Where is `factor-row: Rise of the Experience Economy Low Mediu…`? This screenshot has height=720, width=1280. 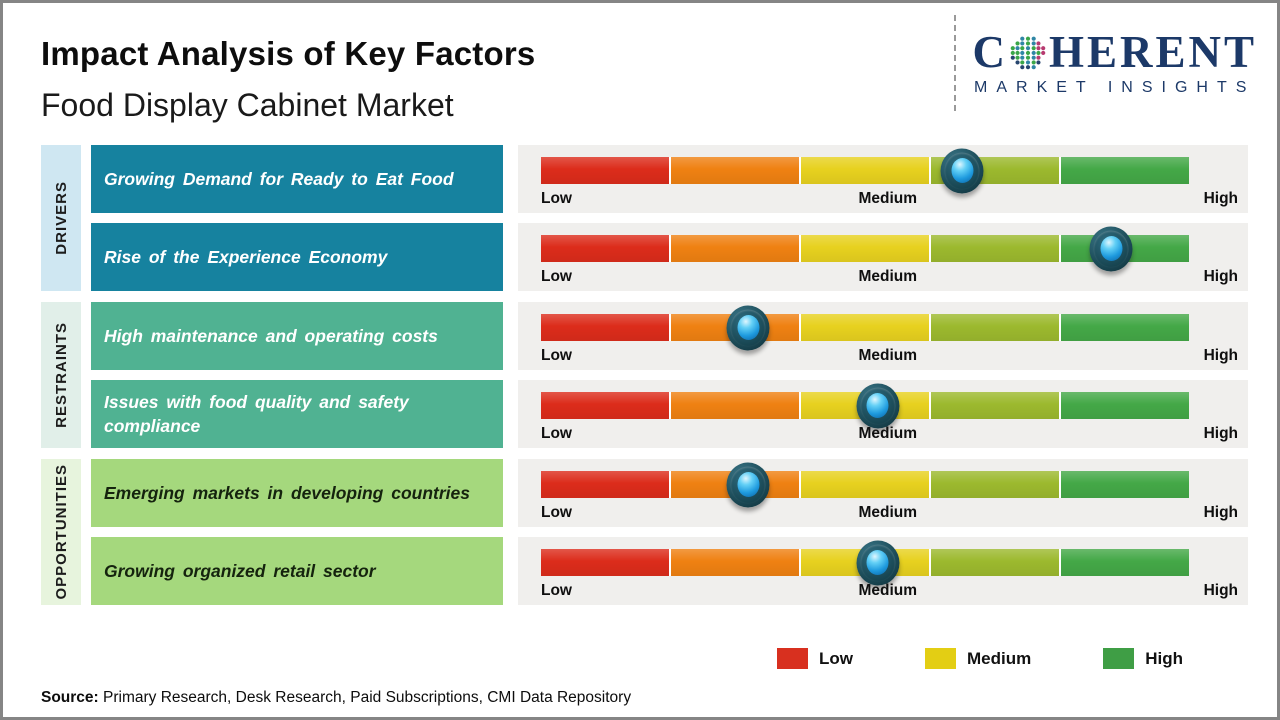 factor-row: Rise of the Experience Economy Low Mediu… is located at coordinates (669, 257).